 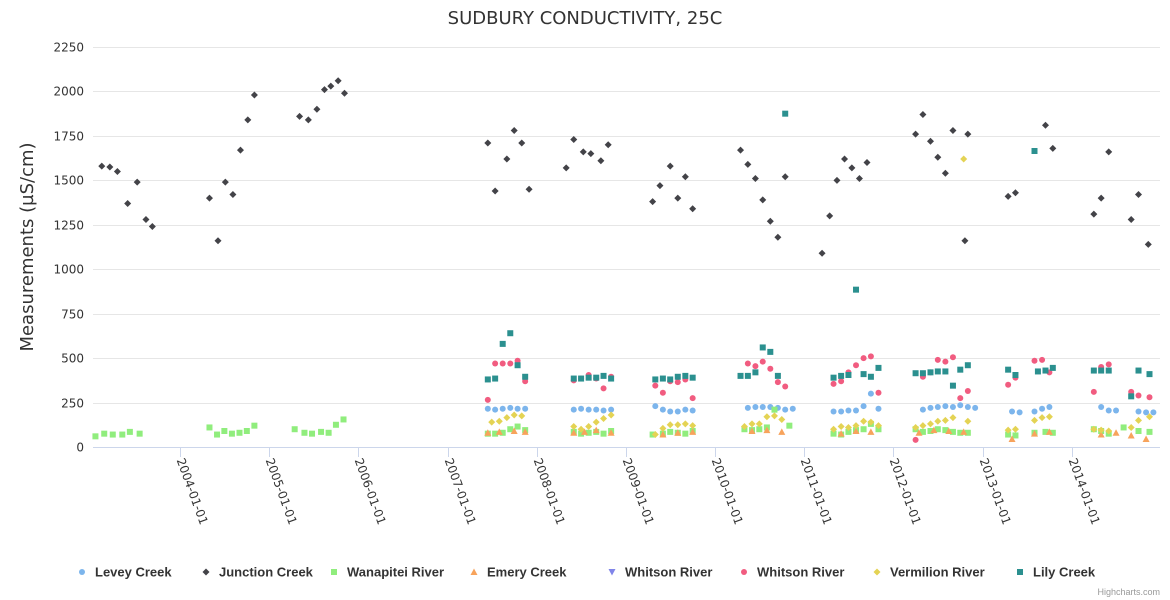 What do you see at coordinates (792, 572) in the screenshot?
I see `legend-item-whitson-river: Whitson River` at bounding box center [792, 572].